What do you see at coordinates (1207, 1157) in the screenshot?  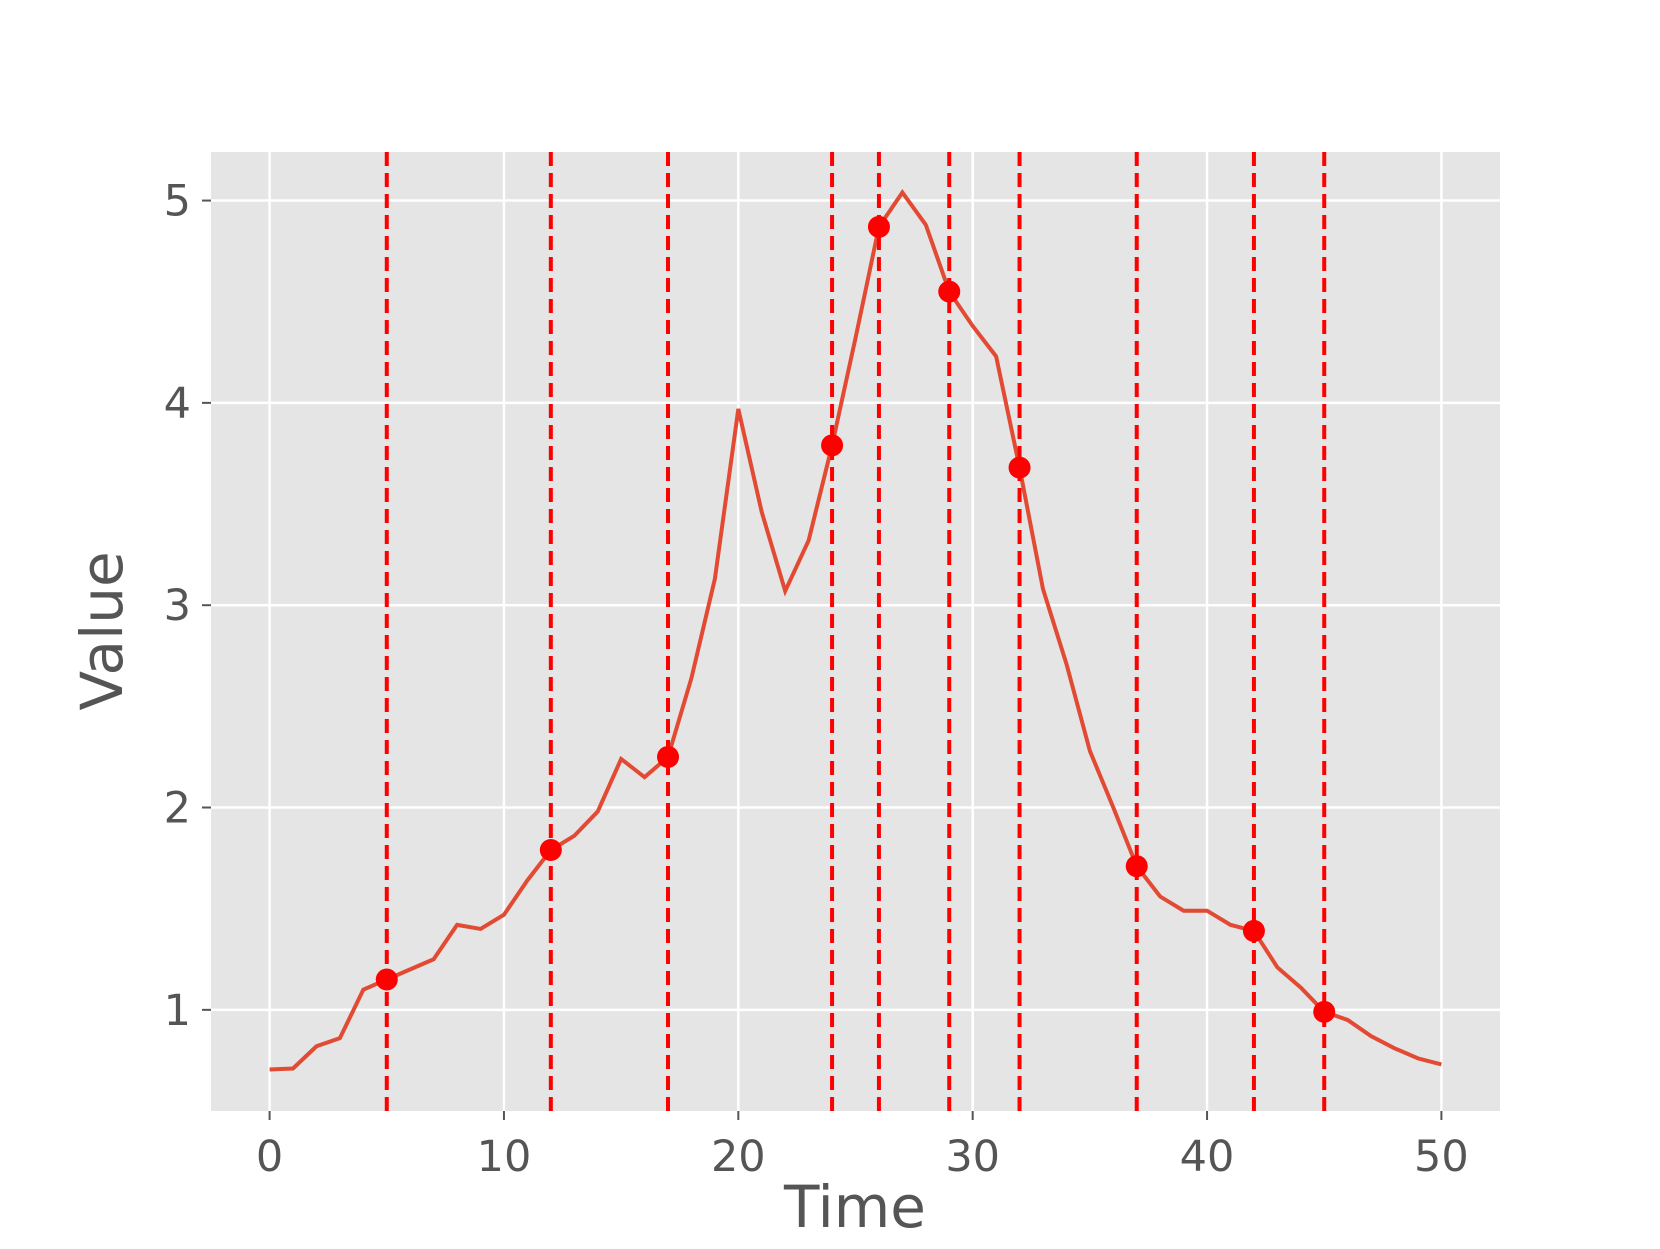 I see `x-tick-label: 40` at bounding box center [1207, 1157].